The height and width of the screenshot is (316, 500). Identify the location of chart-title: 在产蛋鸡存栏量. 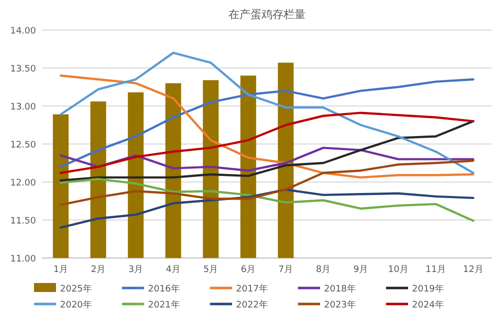
(267, 14).